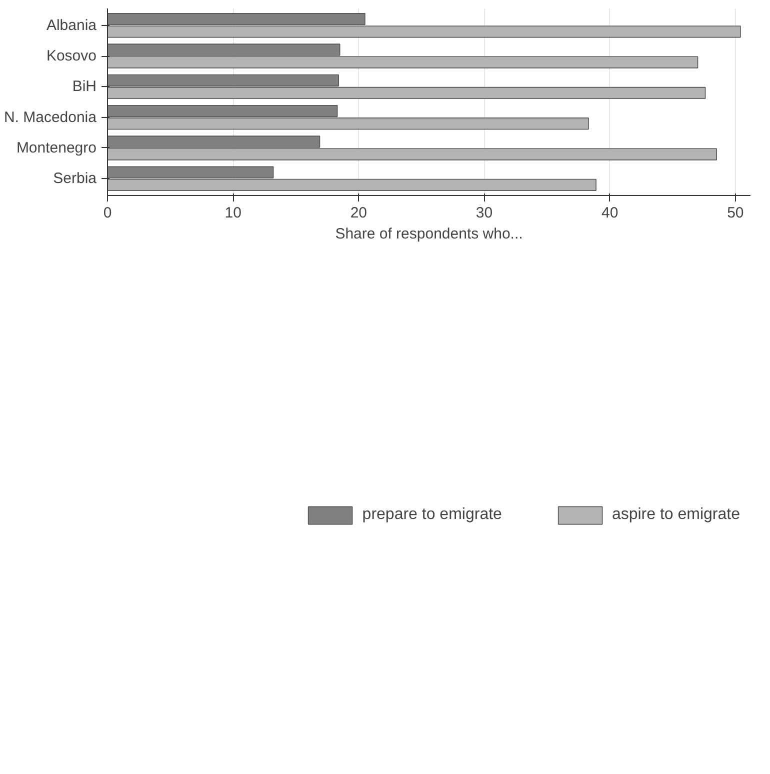 The height and width of the screenshot is (774, 770). I want to click on x-tick-label: 0, so click(107, 213).